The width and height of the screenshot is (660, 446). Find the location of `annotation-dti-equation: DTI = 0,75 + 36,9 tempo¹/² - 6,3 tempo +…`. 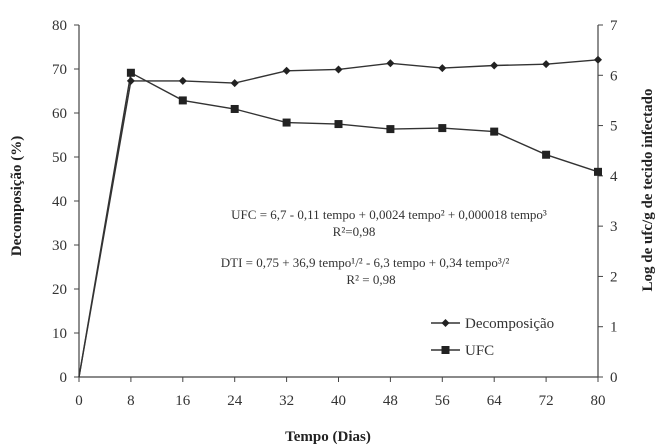

annotation-dti-equation: DTI = 0,75 + 36,9 tempo¹/² - 6,3 tempo +… is located at coordinates (365, 262).